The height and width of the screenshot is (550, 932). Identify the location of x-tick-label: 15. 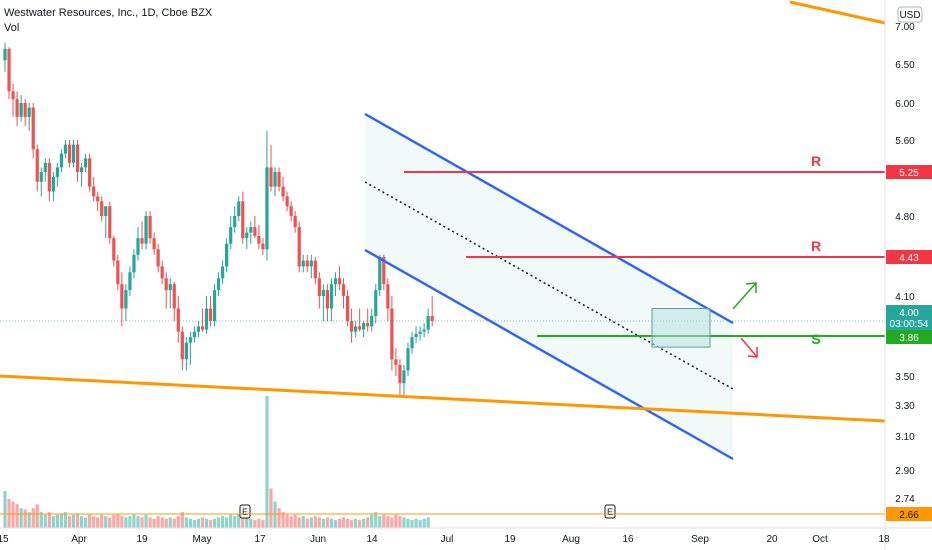
(4, 539).